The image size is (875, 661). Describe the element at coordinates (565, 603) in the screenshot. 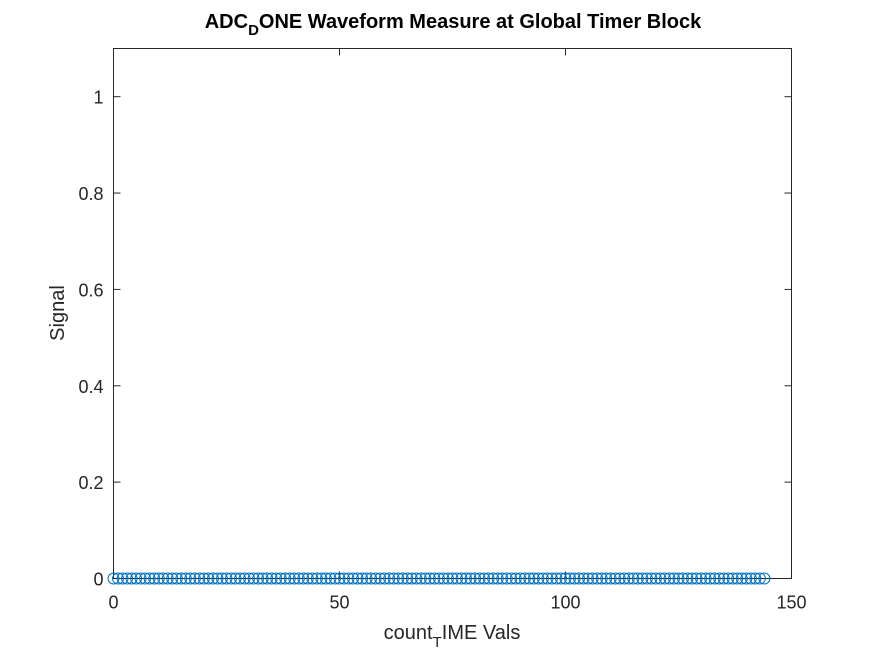

I see `x-tick-label: 100` at that location.